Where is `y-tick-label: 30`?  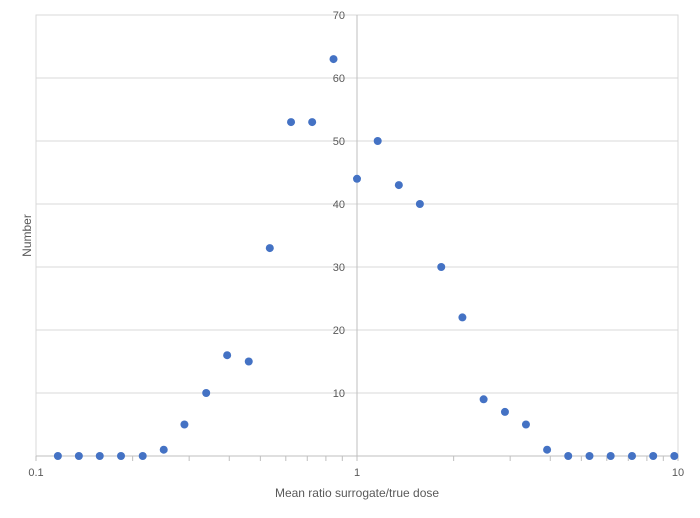 y-tick-label: 30 is located at coordinates (339, 268).